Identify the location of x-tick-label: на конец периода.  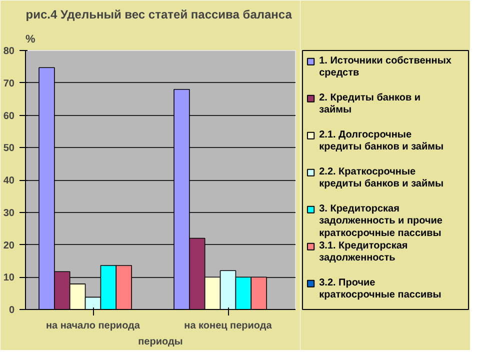
(228, 326).